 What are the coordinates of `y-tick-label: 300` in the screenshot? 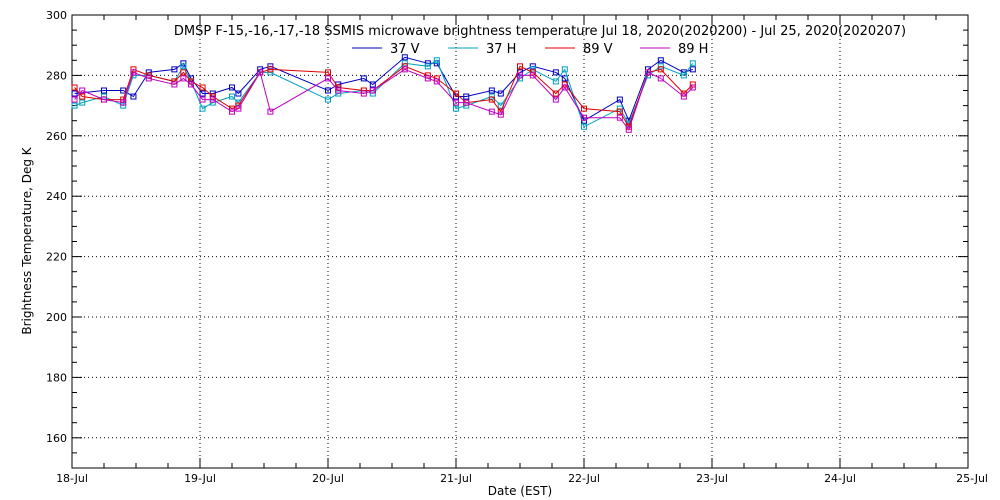 It's located at (56, 15).